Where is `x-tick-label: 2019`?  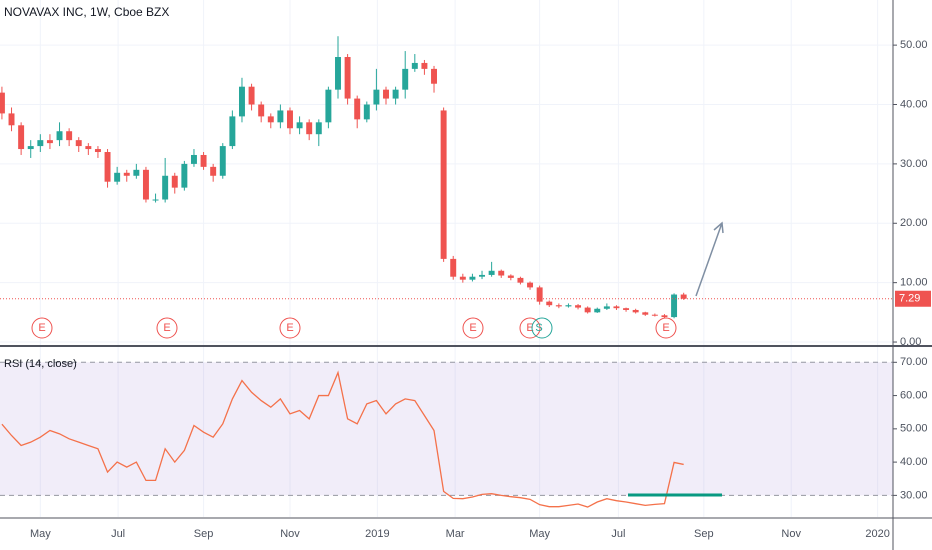 x-tick-label: 2019 is located at coordinates (377, 534).